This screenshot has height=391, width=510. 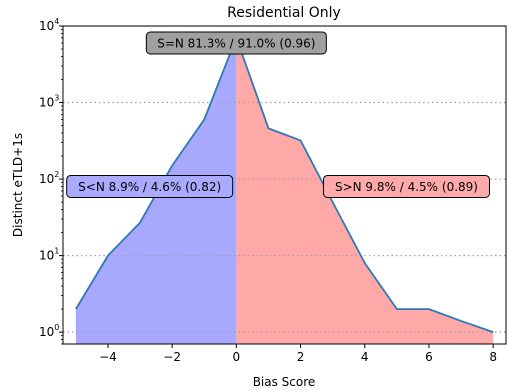 I want to click on annotation-label: S<N 8.9% / 4.6% (0.82), so click(x=149, y=187).